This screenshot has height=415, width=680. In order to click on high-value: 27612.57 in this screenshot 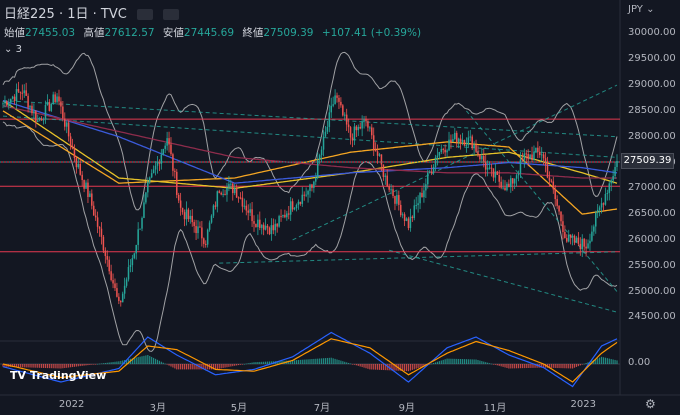, I will do `click(129, 33)`.